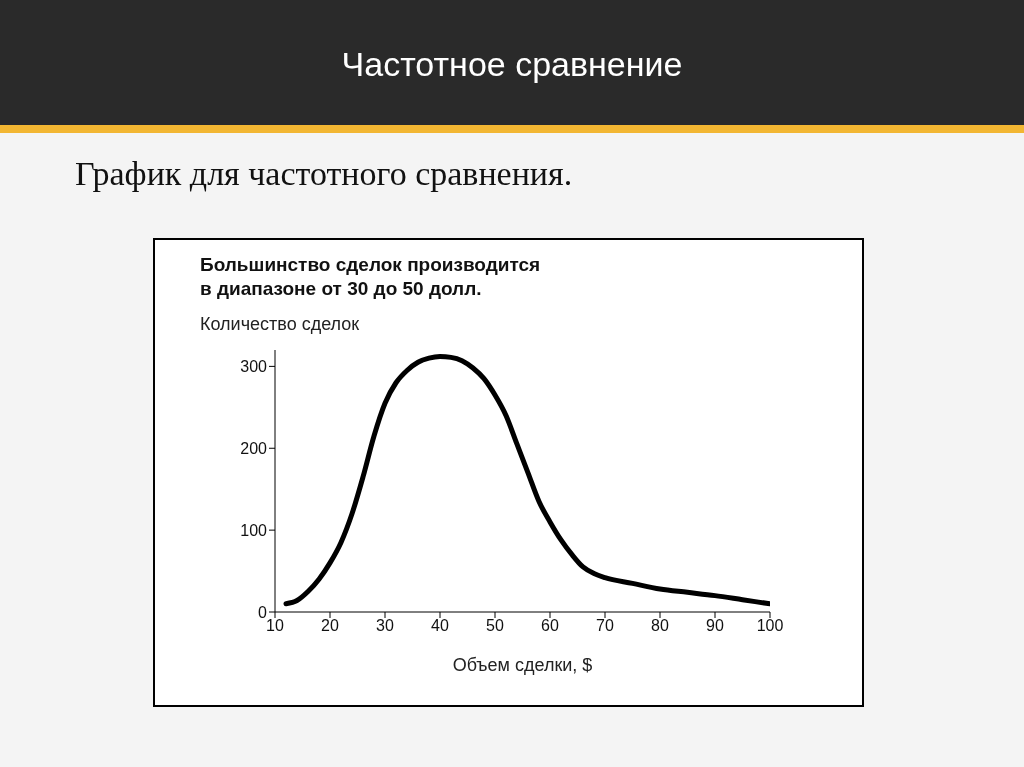 This screenshot has width=1024, height=767. What do you see at coordinates (660, 626) in the screenshot?
I see `x-tick-label: 80` at bounding box center [660, 626].